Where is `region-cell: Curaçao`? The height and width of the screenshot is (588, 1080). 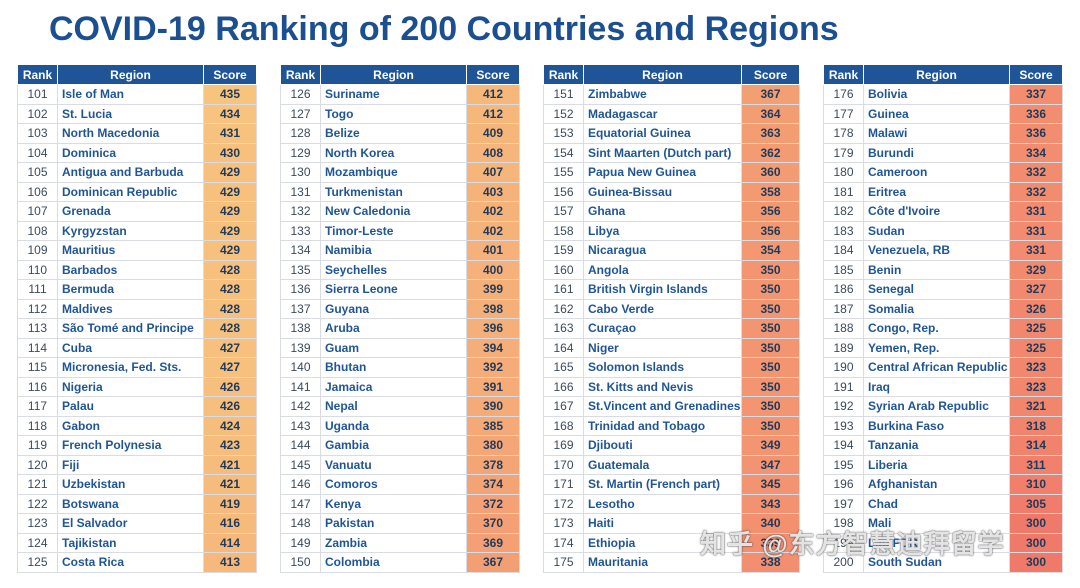 region-cell: Curaçao is located at coordinates (662, 328).